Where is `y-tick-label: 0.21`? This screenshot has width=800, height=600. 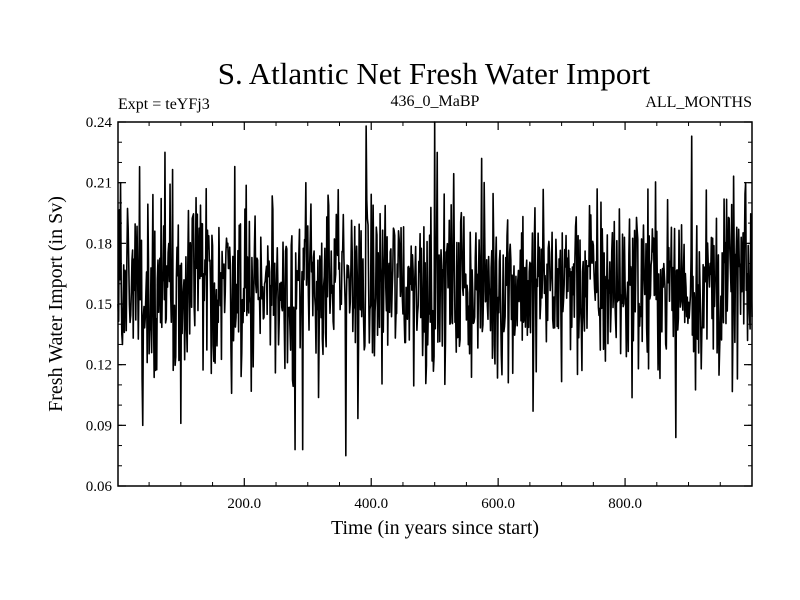
y-tick-label: 0.21 is located at coordinates (99, 184).